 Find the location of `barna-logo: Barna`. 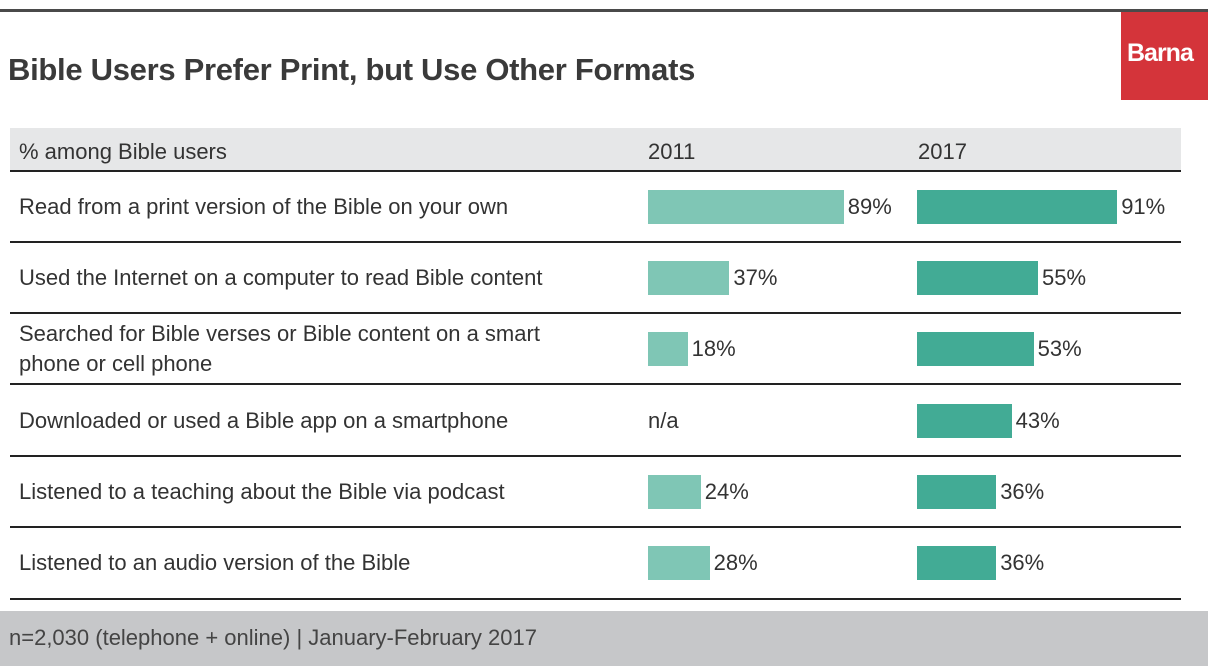

barna-logo: Barna is located at coordinates (1164, 56).